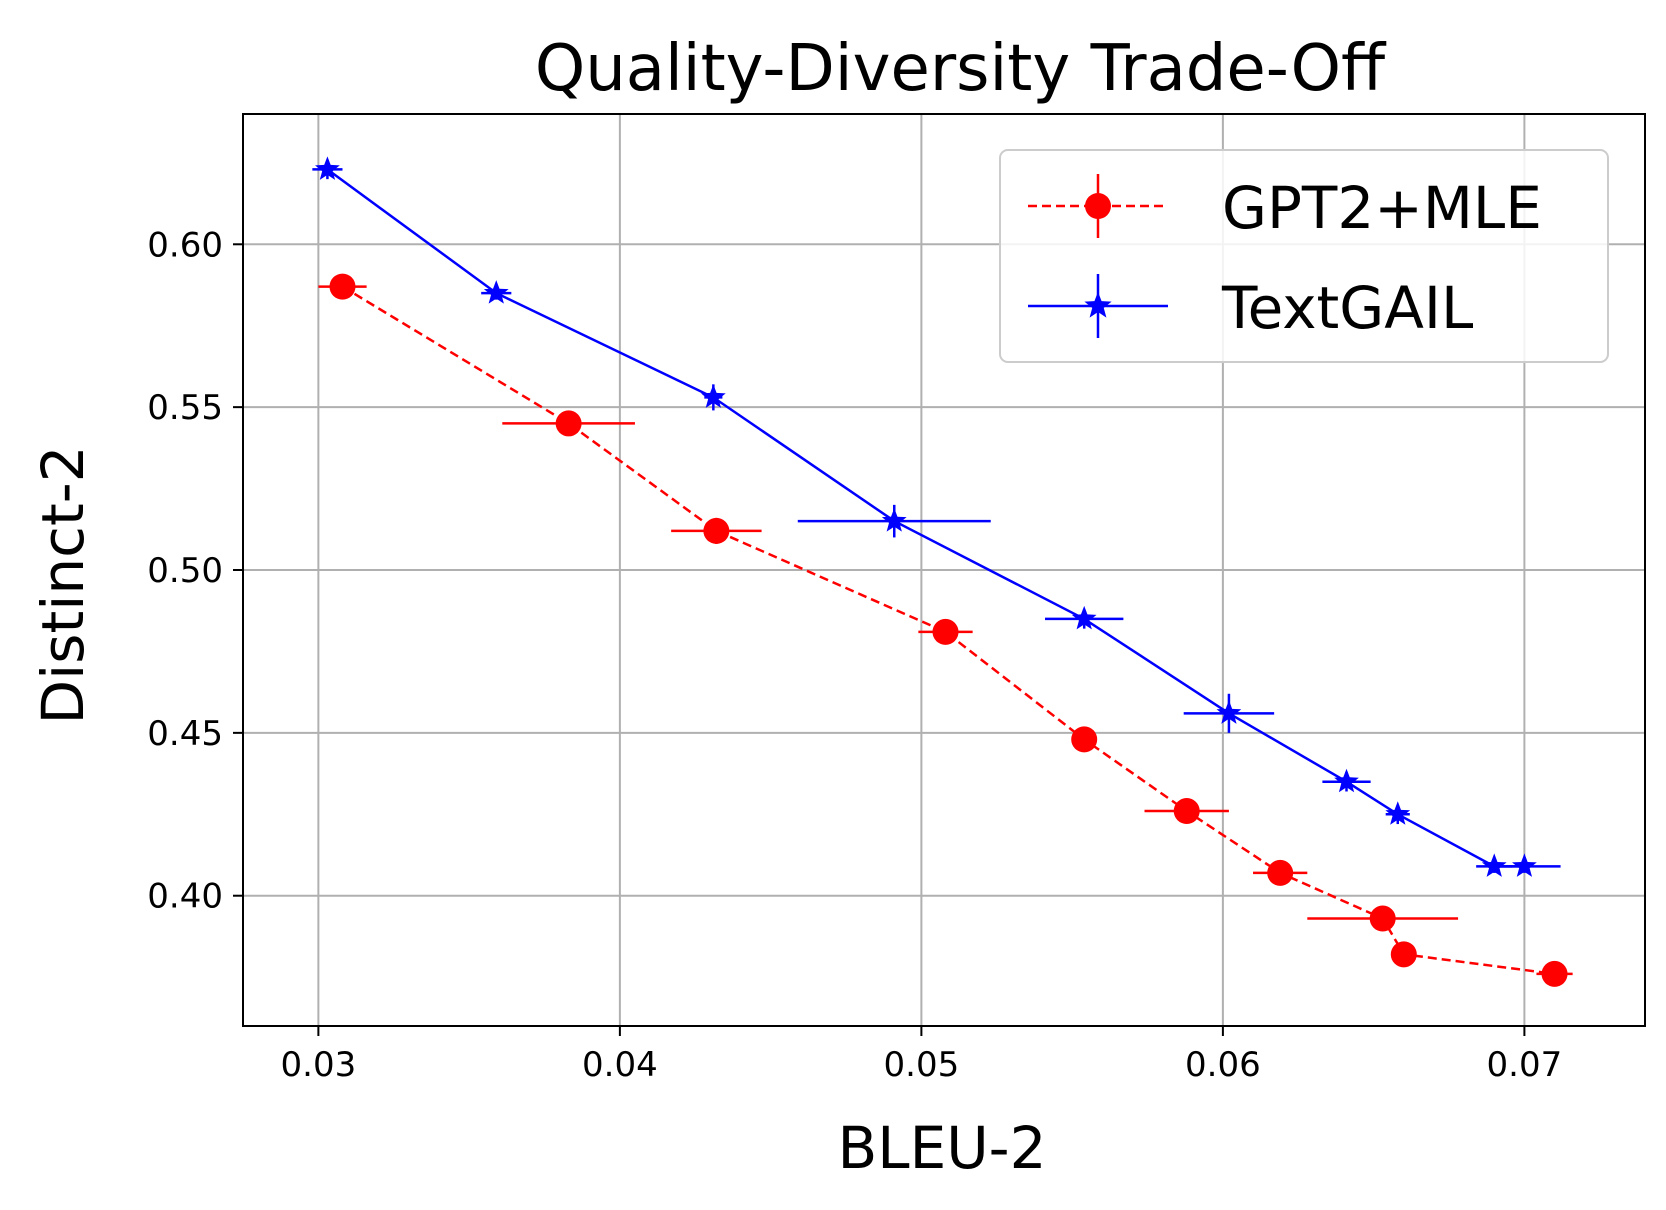 Image resolution: width=1666 pixels, height=1210 pixels. Describe the element at coordinates (1347, 308) in the screenshot. I see `legend-label: TextGAIL` at that location.